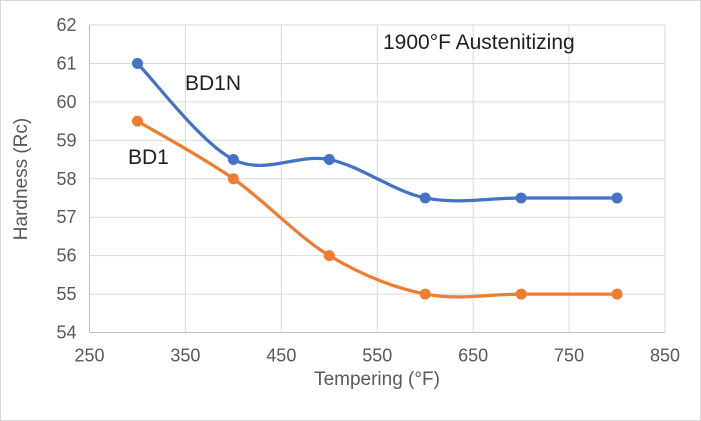 The height and width of the screenshot is (421, 701). I want to click on series-label-bd1n: BD1N, so click(213, 83).